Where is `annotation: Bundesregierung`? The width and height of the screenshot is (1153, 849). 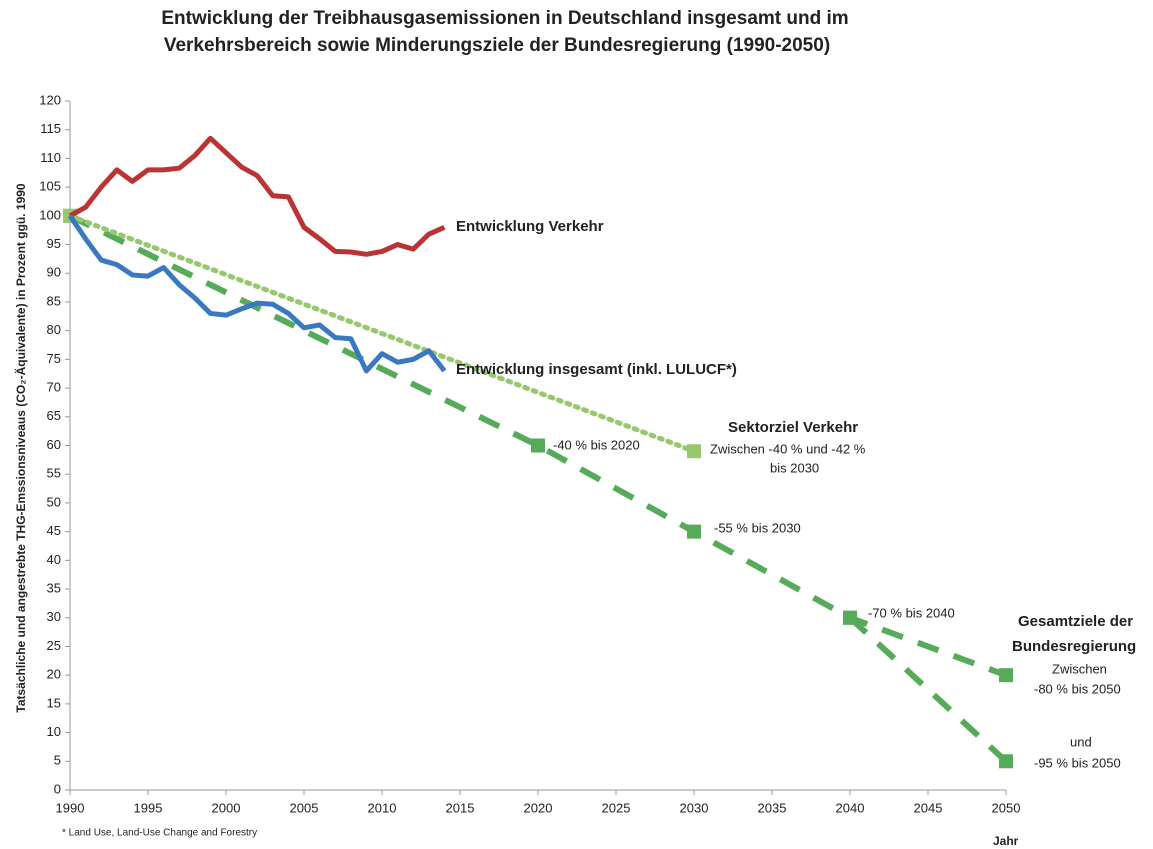 annotation: Bundesregierung is located at coordinates (1074, 646).